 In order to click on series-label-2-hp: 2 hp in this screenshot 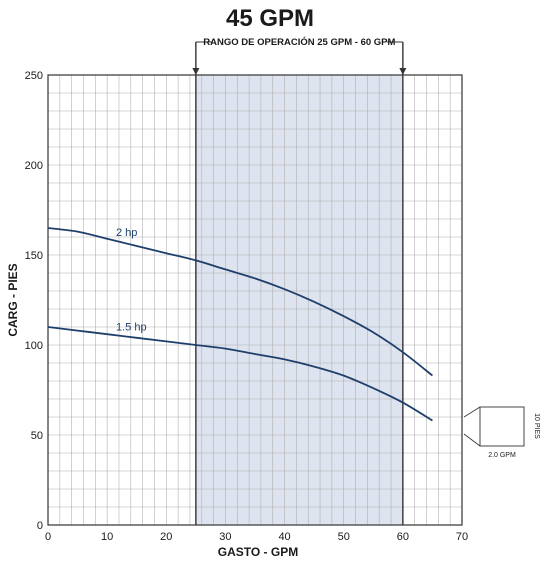, I will do `click(126, 233)`.